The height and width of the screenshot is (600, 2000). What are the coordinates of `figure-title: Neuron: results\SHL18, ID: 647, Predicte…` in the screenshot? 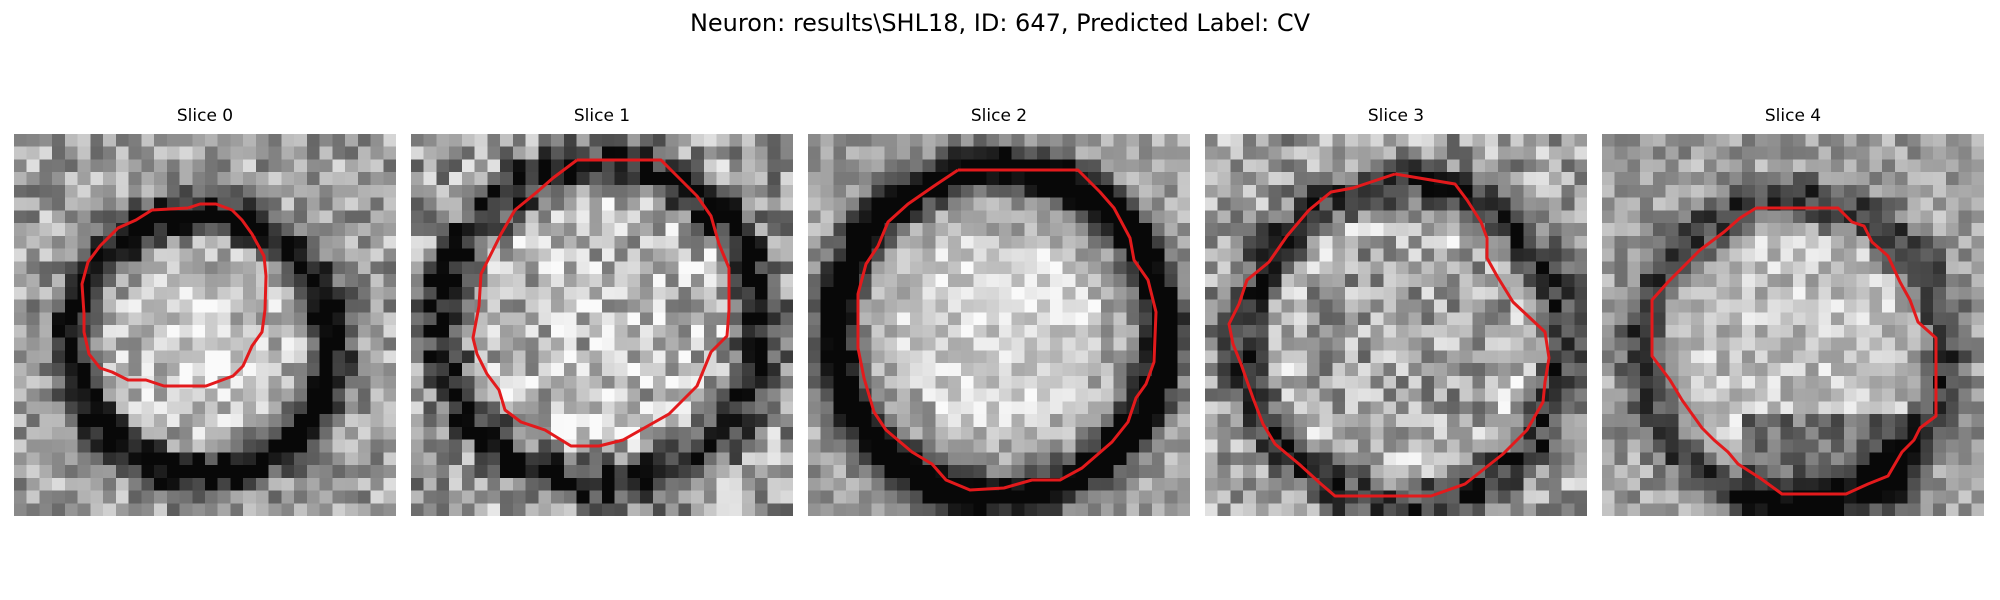 It's located at (1000, 23).